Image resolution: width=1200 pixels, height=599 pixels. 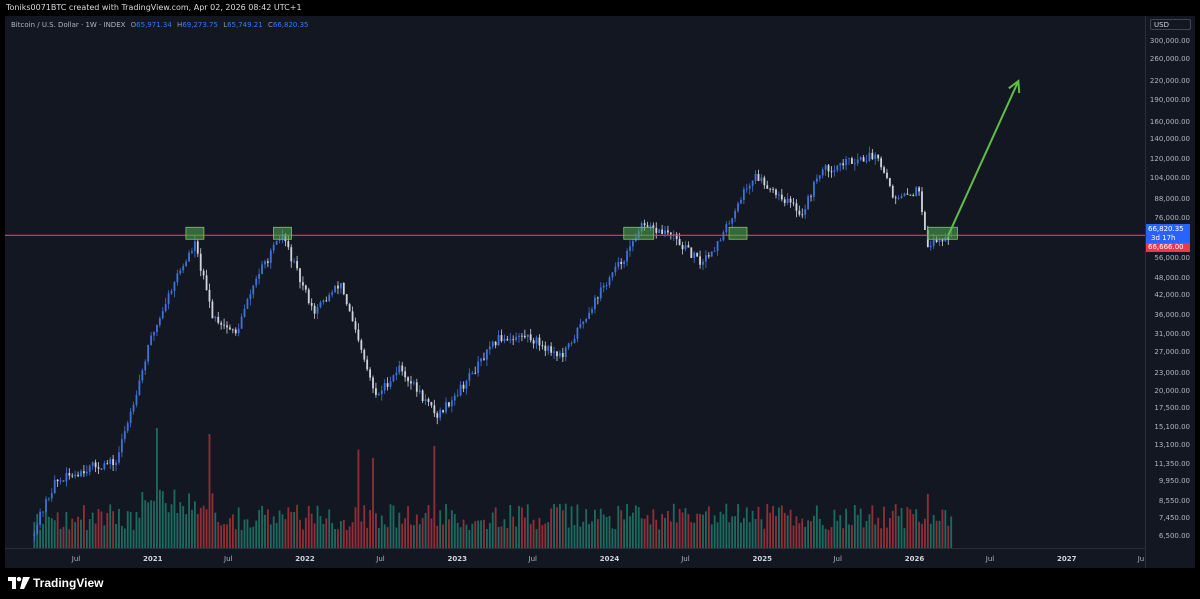 I want to click on price-tick-label: 220,000.00, so click(x=1169, y=81).